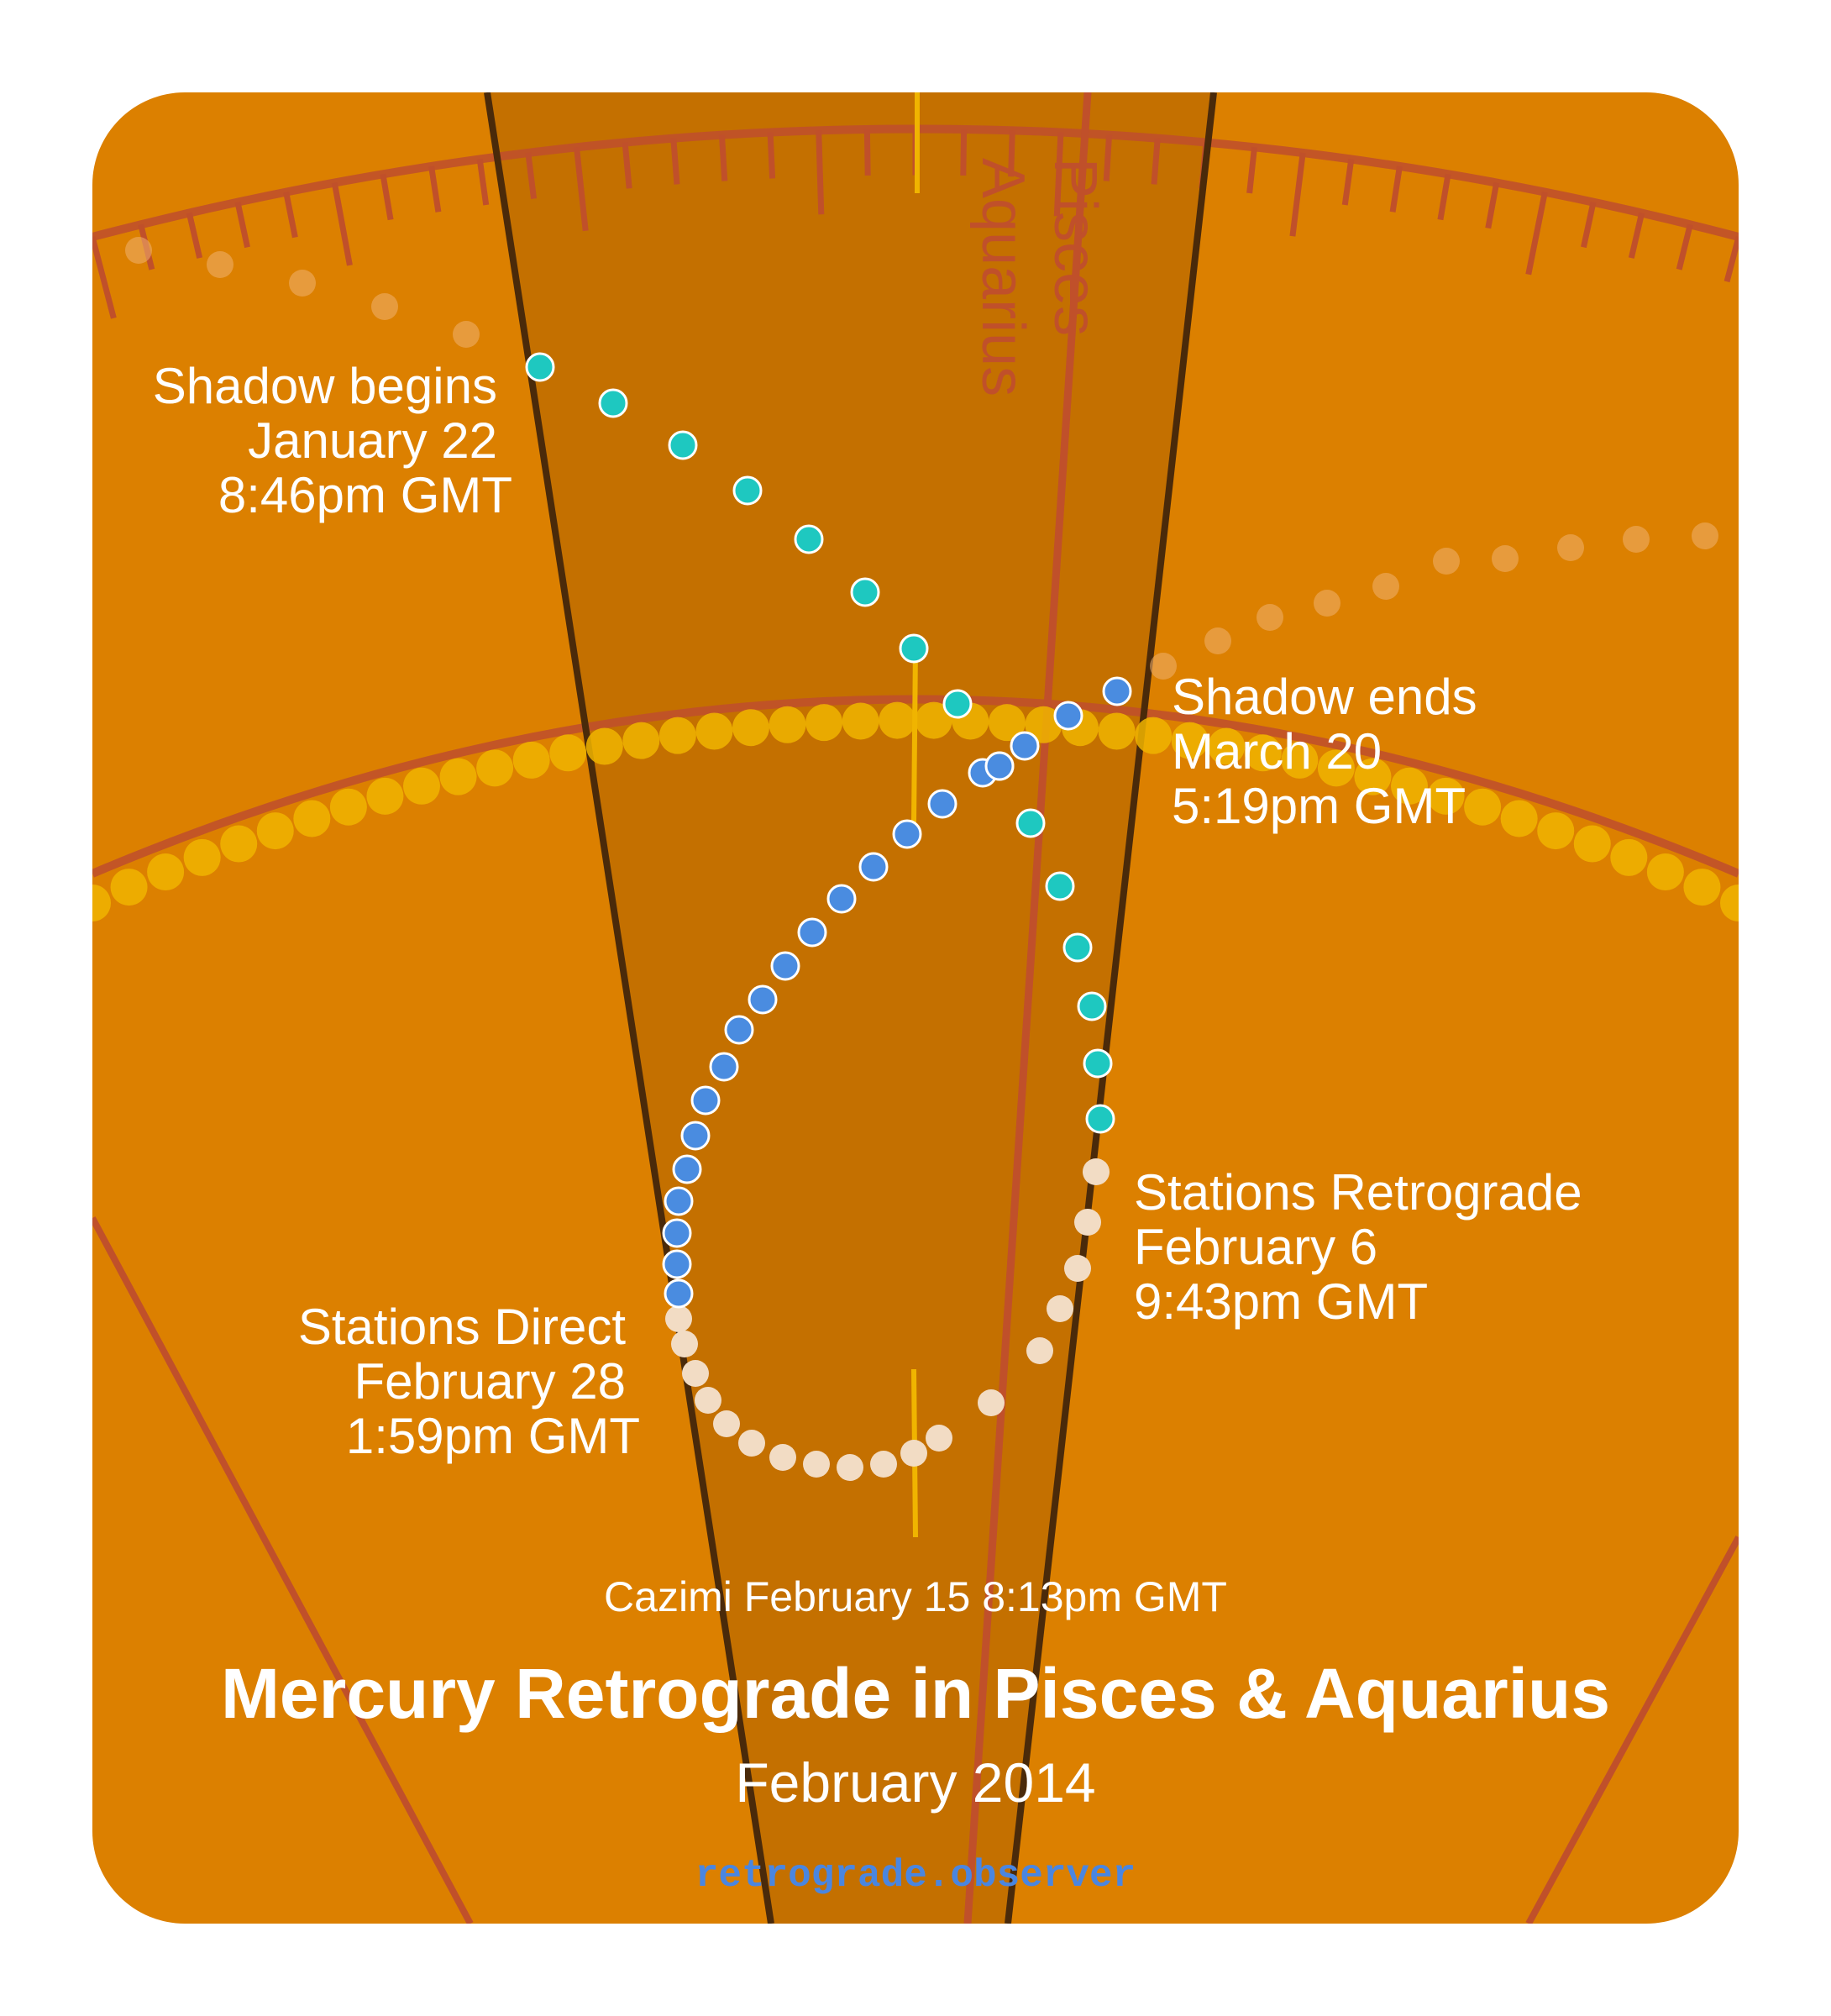  Describe the element at coordinates (365, 495) in the screenshot. I see `shadow-begins-time: 8:46pm GMT` at that location.